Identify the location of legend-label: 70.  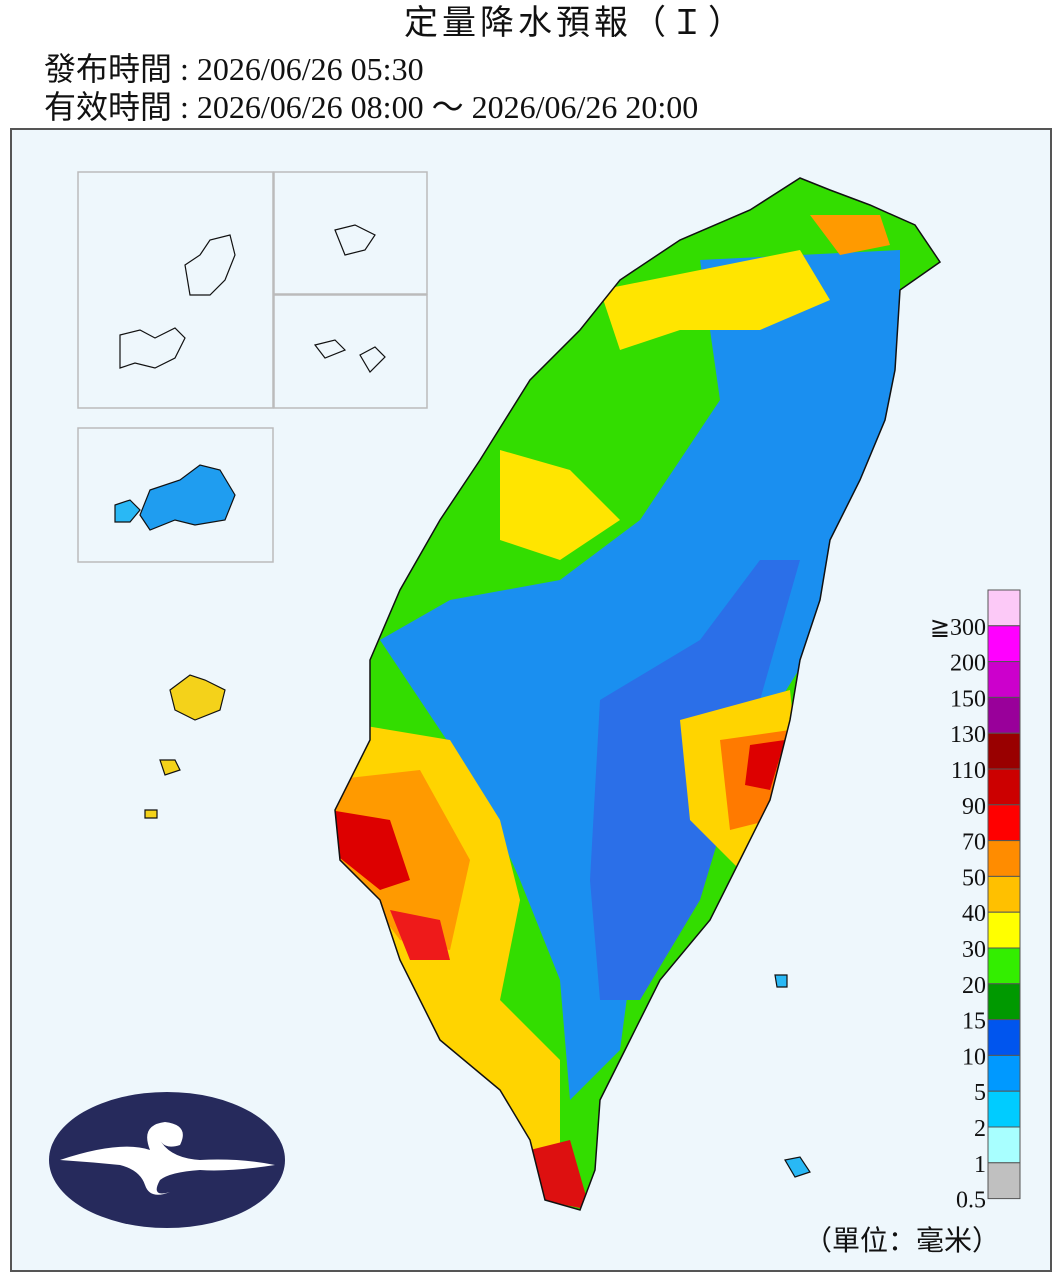
(974, 843).